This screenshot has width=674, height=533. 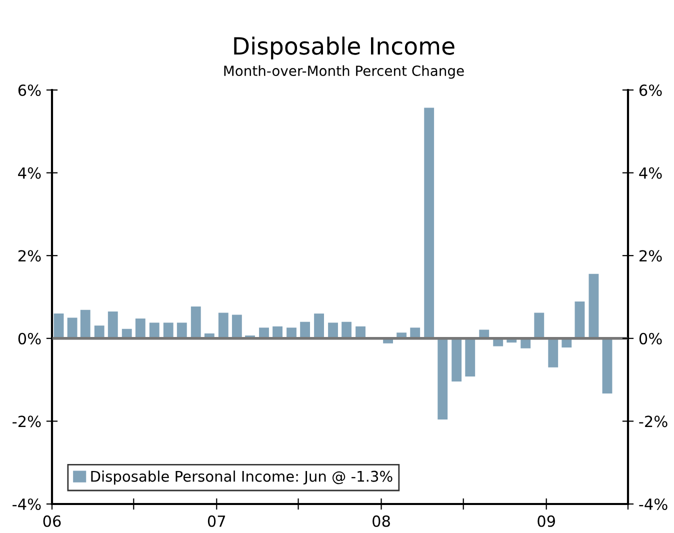 What do you see at coordinates (29, 256) in the screenshot?
I see `y-tick-label: 2%` at bounding box center [29, 256].